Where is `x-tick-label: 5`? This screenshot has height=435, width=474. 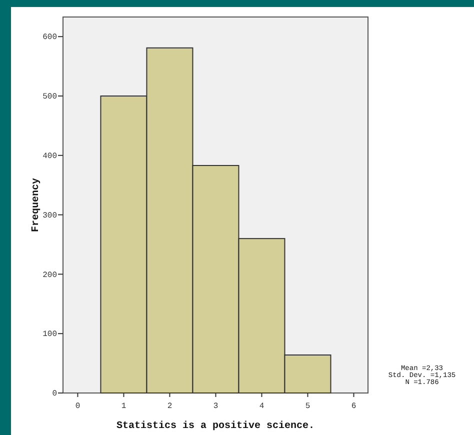 x-tick-label: 5 is located at coordinates (307, 406).